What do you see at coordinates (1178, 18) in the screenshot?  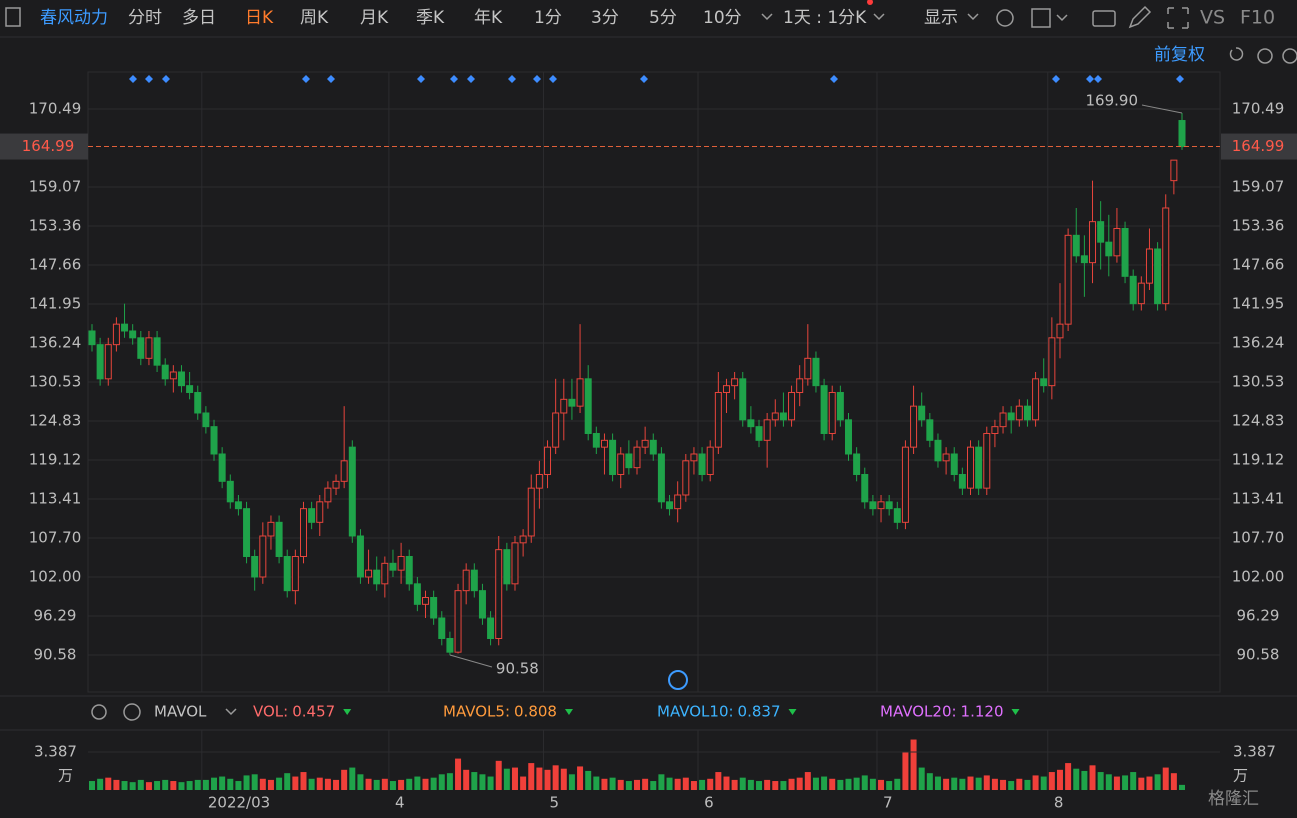 I see `fullscreen-icon` at bounding box center [1178, 18].